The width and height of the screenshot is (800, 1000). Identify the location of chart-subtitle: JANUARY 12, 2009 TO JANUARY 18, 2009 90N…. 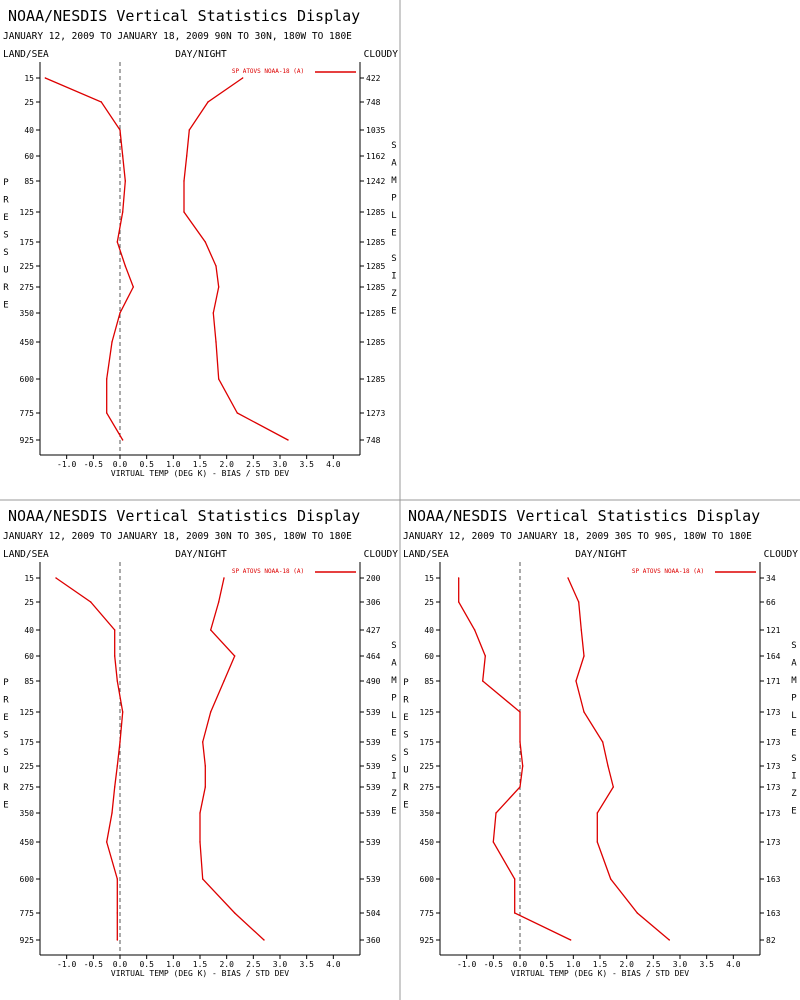
(177, 36).